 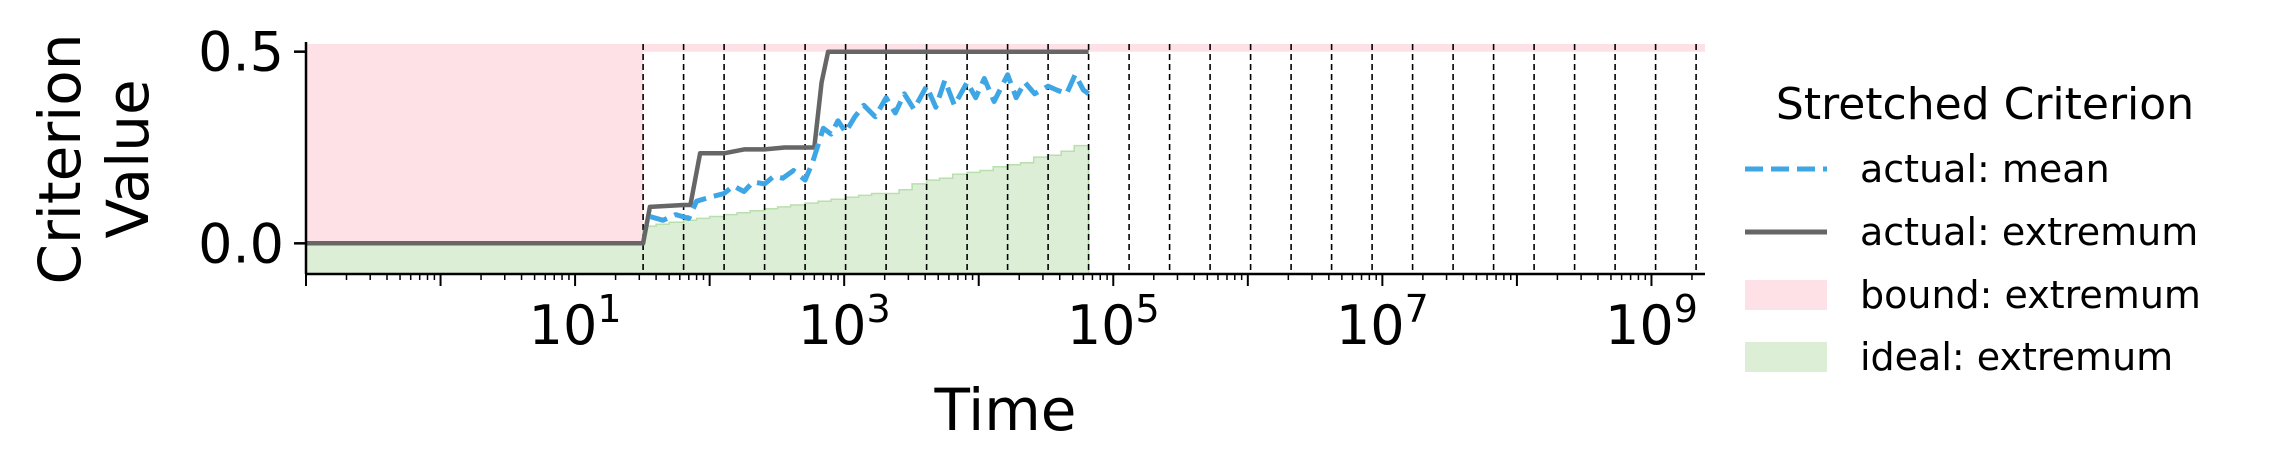 I want to click on x-tick-label-1: 10³, so click(x=844, y=322).